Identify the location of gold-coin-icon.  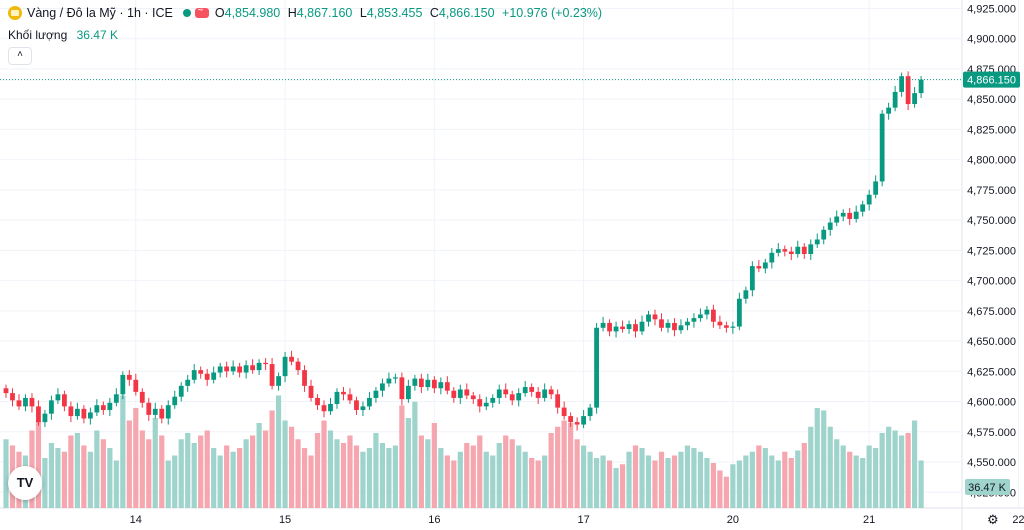
(15, 13).